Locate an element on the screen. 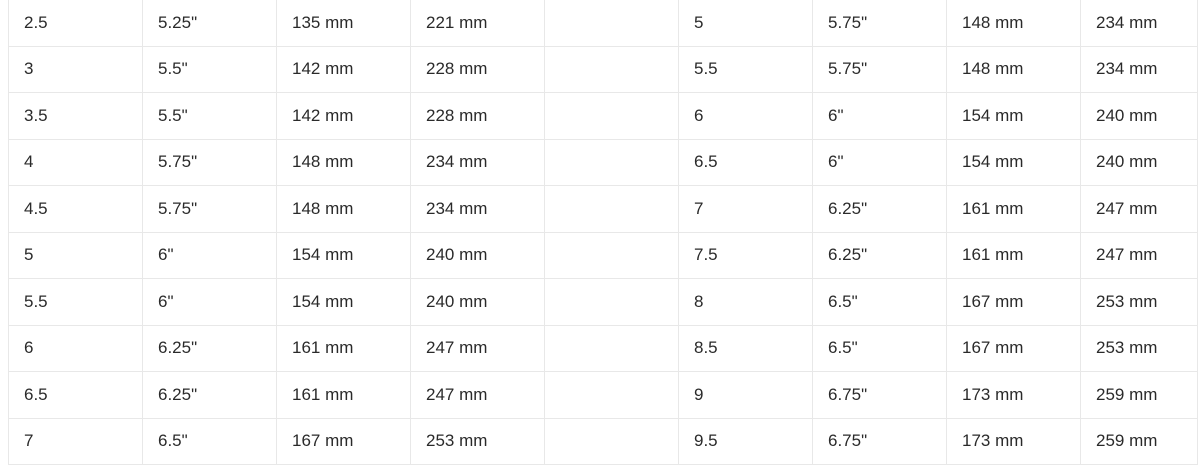 Image resolution: width=1200 pixels, height=473 pixels. table-cell: 3.5 is located at coordinates (75, 116).